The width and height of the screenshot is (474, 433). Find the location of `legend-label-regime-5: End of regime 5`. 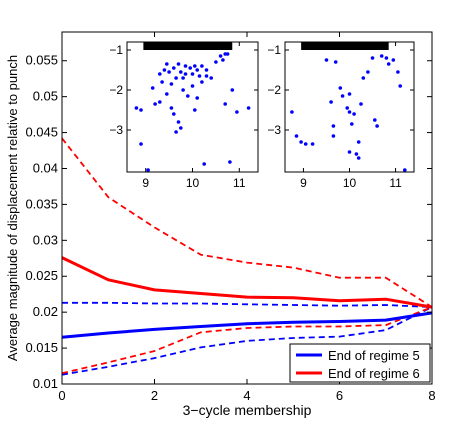

legend-label-regime-5: End of regime 5 is located at coordinates (374, 355).